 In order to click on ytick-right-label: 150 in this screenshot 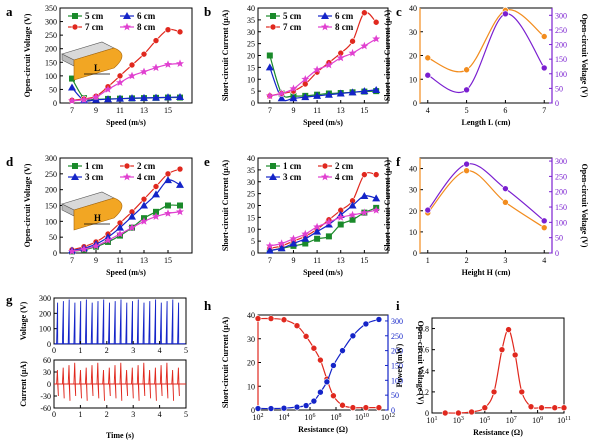, I will do `click(561, 59)`.